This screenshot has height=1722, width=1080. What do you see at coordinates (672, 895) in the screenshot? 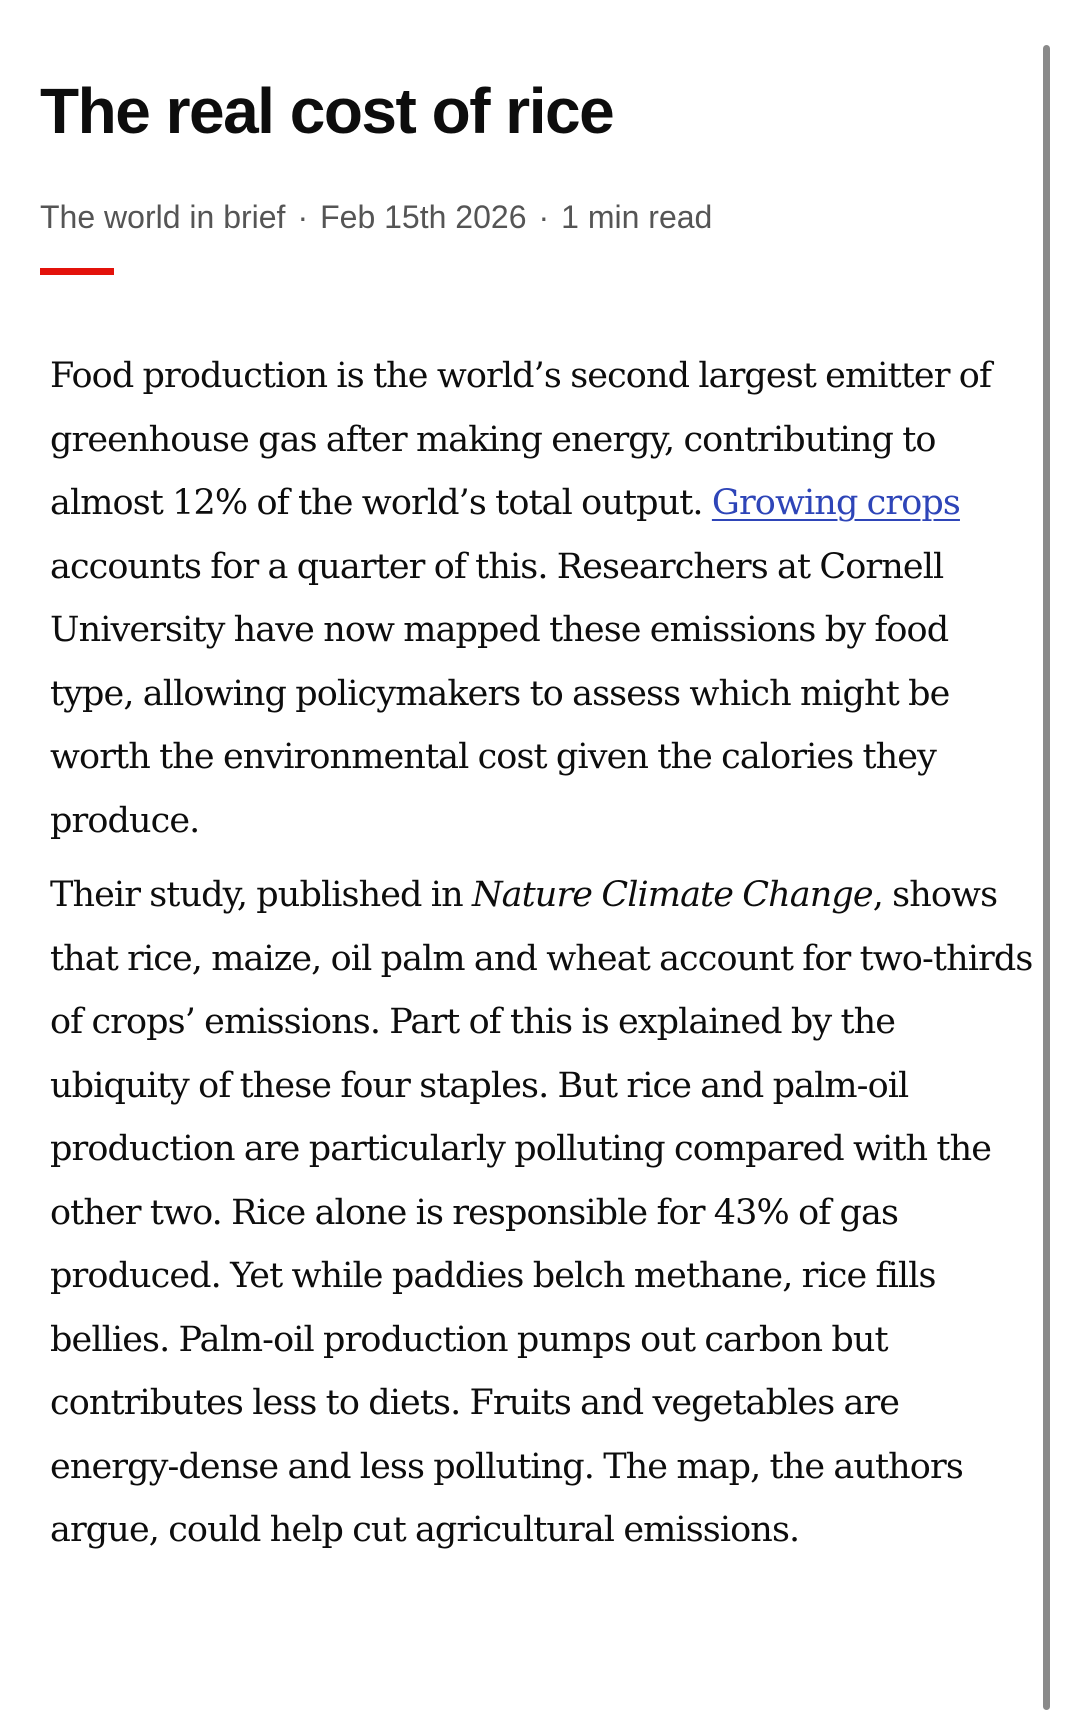
I see `journal-title: Nature Climate Change` at bounding box center [672, 895].